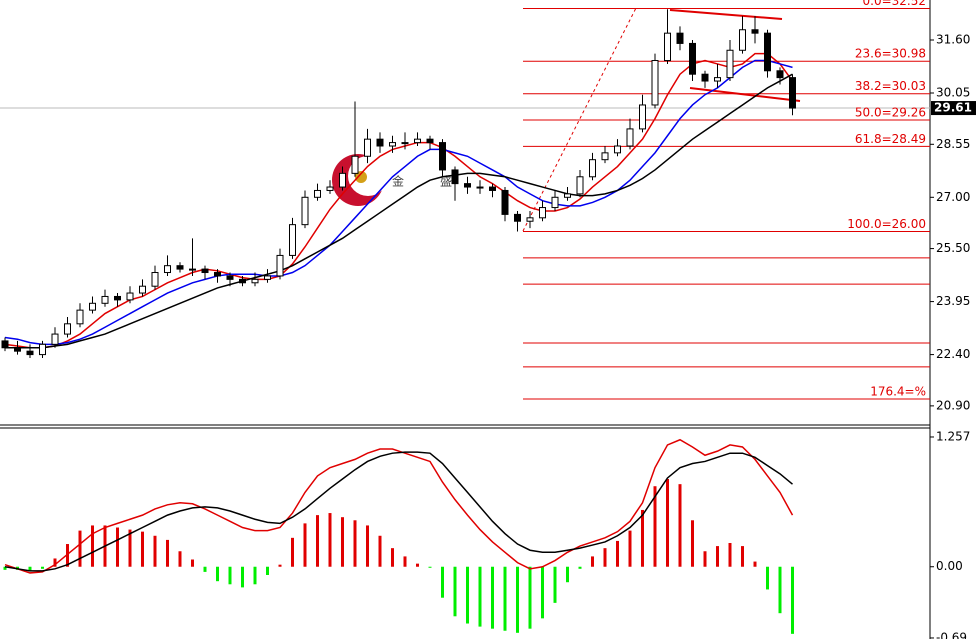 This screenshot has height=639, width=976. What do you see at coordinates (951, 634) in the screenshot?
I see `y-tick-label: -0.69` at bounding box center [951, 634].